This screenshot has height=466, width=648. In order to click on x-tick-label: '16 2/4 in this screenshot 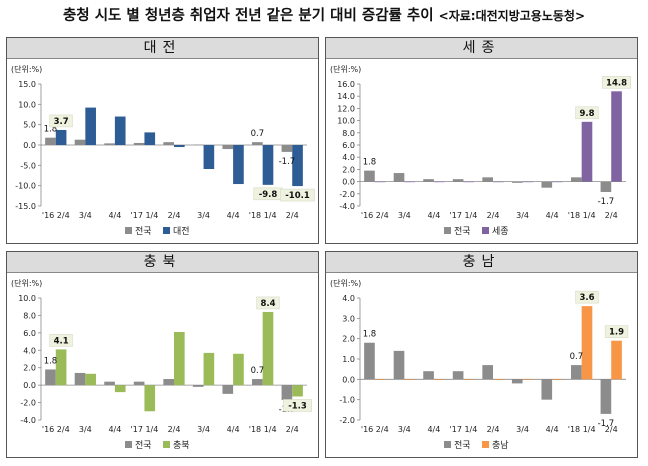, I will do `click(375, 215)`.